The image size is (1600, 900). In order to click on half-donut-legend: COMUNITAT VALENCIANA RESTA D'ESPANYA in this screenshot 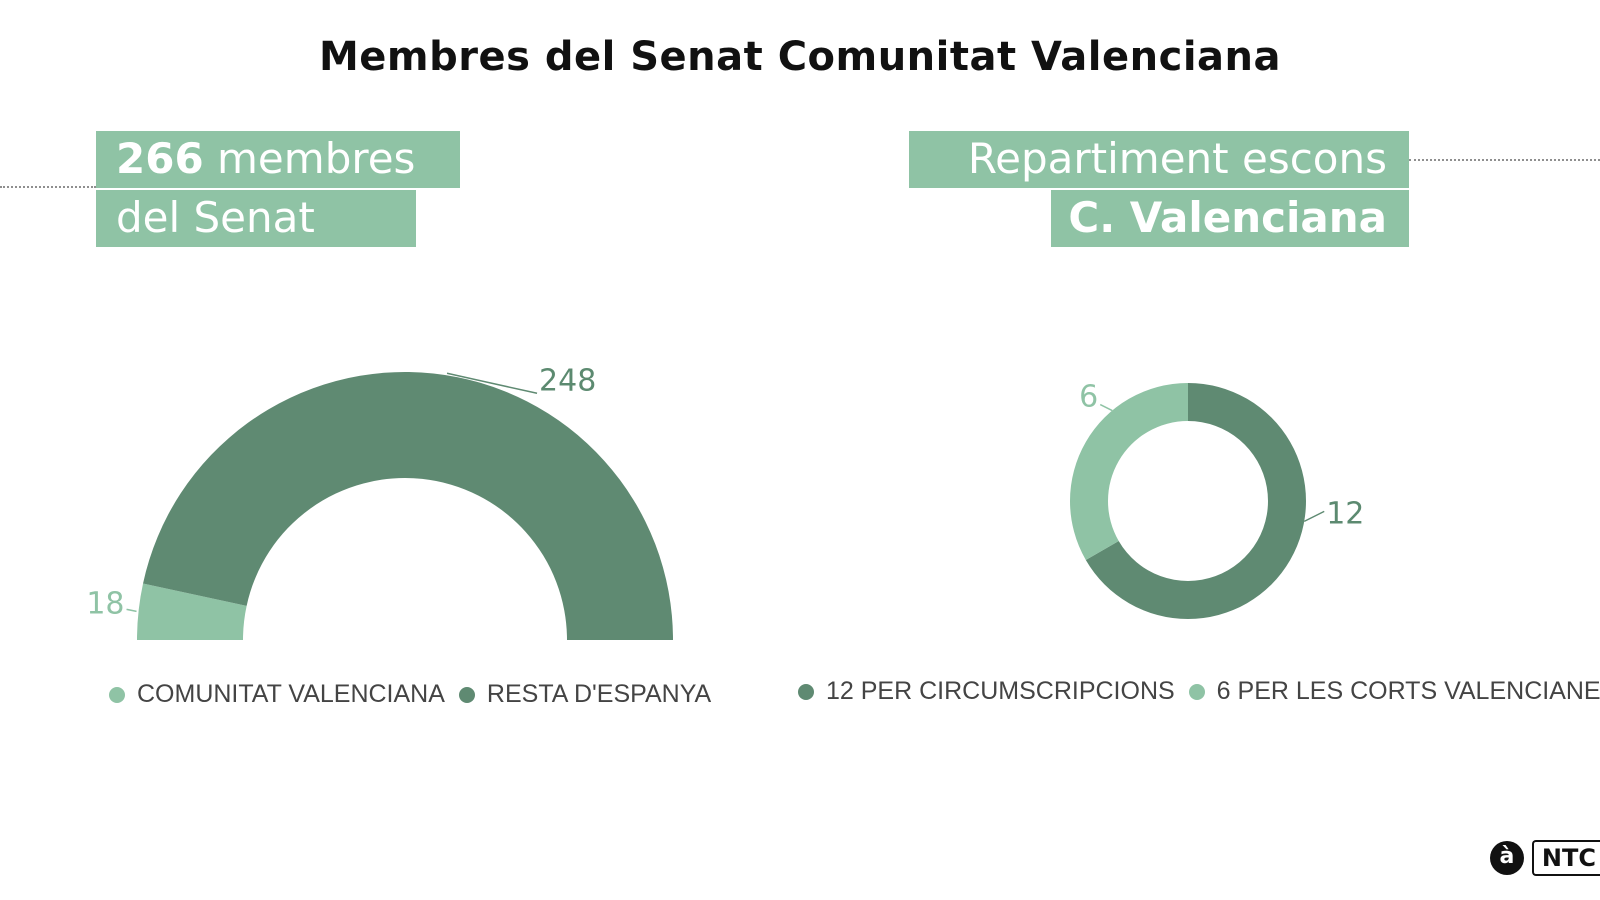, I will do `click(417, 694)`.